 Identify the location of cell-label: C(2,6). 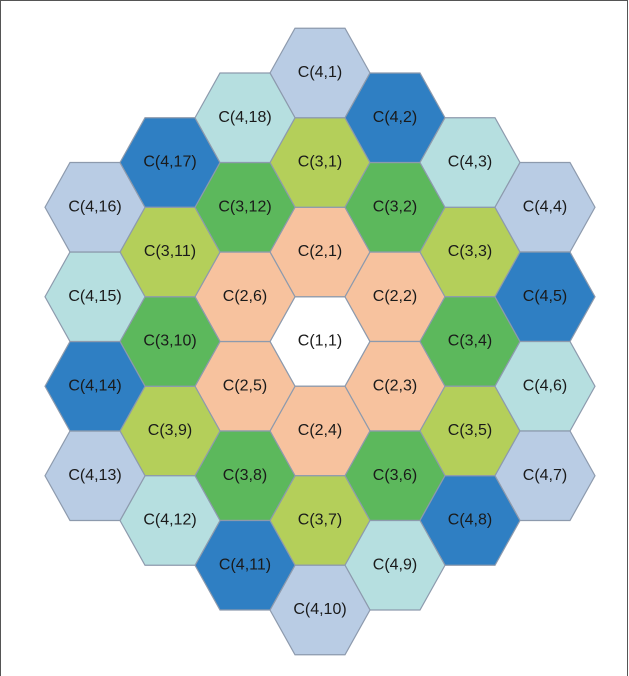
(245, 296).